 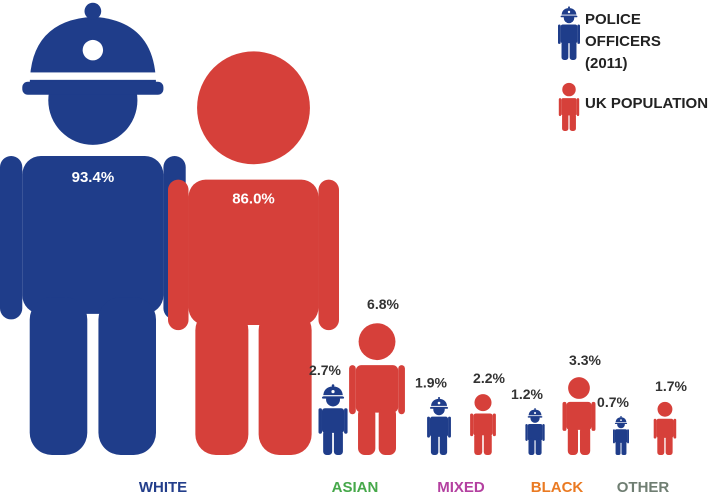 I want to click on legend-item-uk-population: UK POPULATION, so click(x=638, y=106).